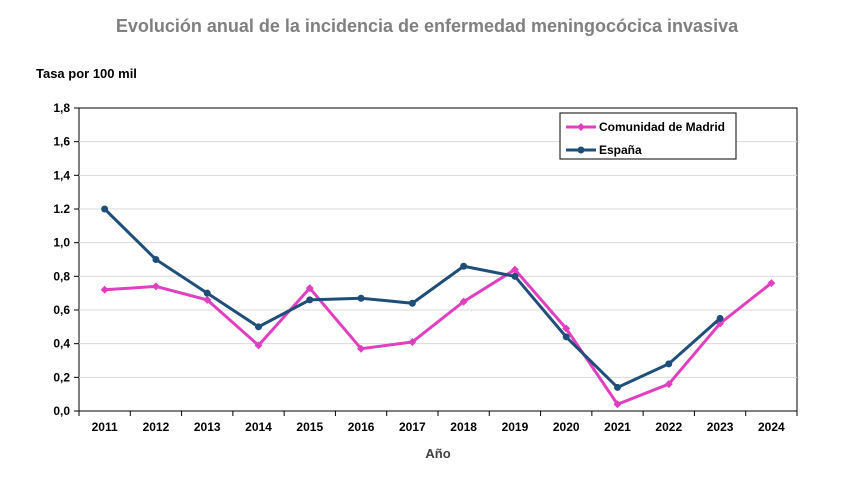 This screenshot has height=480, width=854. Describe the element at coordinates (463, 427) in the screenshot. I see `x-tick-label: 2018` at that location.